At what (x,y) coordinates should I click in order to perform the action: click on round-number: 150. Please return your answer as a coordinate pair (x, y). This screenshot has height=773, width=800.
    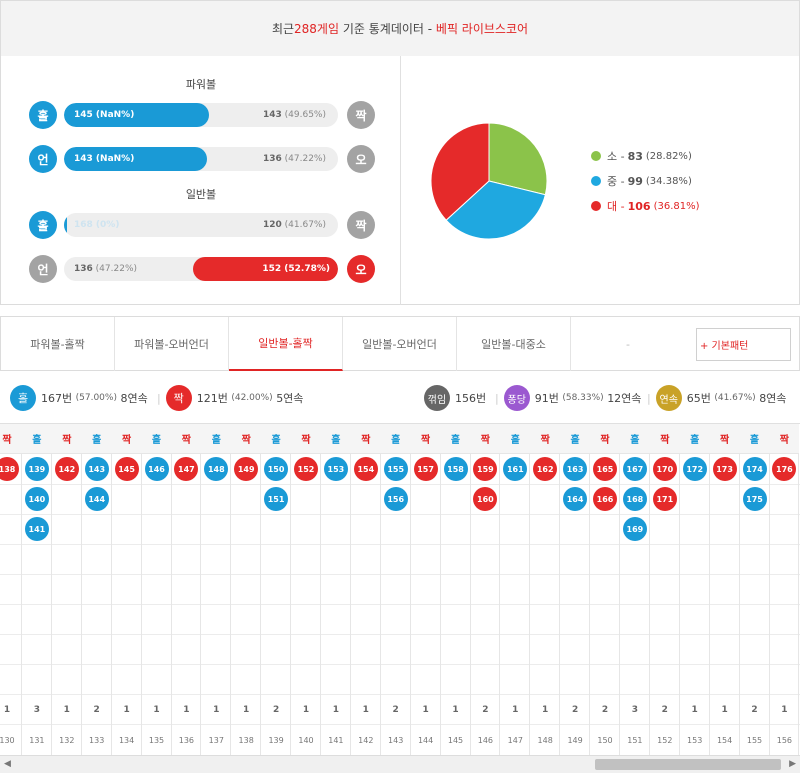
    Looking at the image, I should click on (605, 740).